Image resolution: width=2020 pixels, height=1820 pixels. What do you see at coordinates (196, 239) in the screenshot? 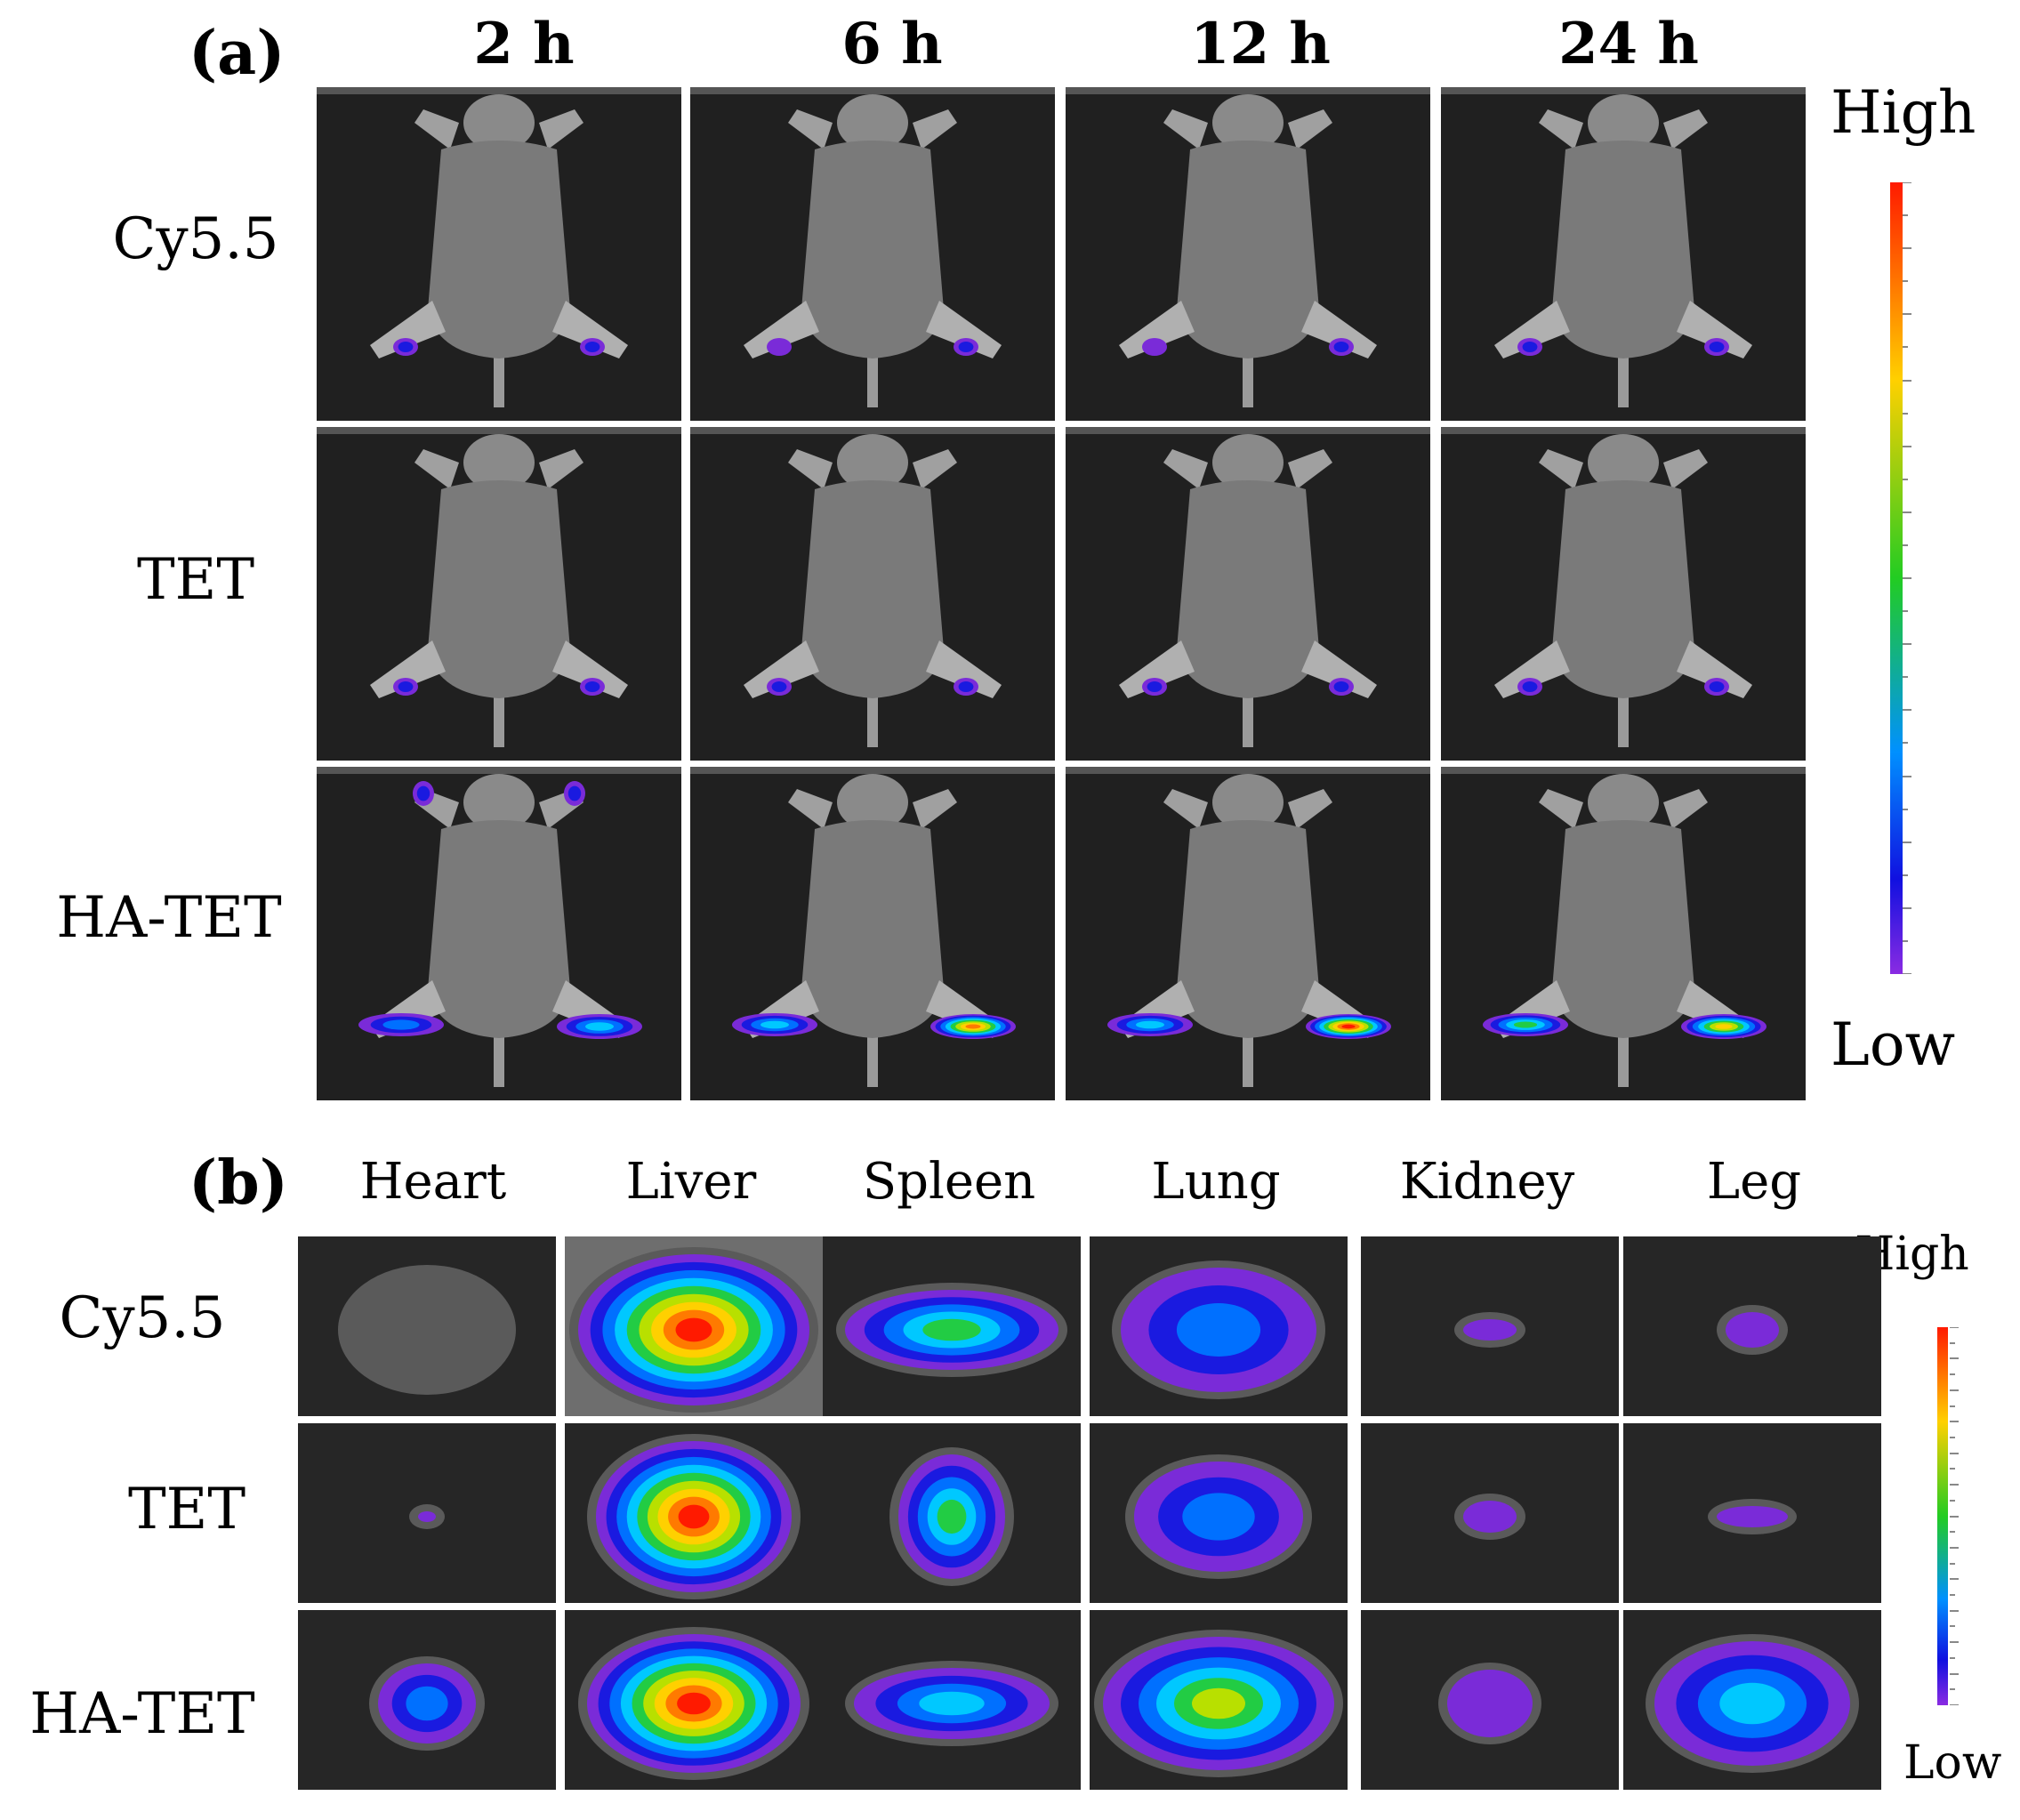
I see `row-label-cy55: Cy5.5` at bounding box center [196, 239].